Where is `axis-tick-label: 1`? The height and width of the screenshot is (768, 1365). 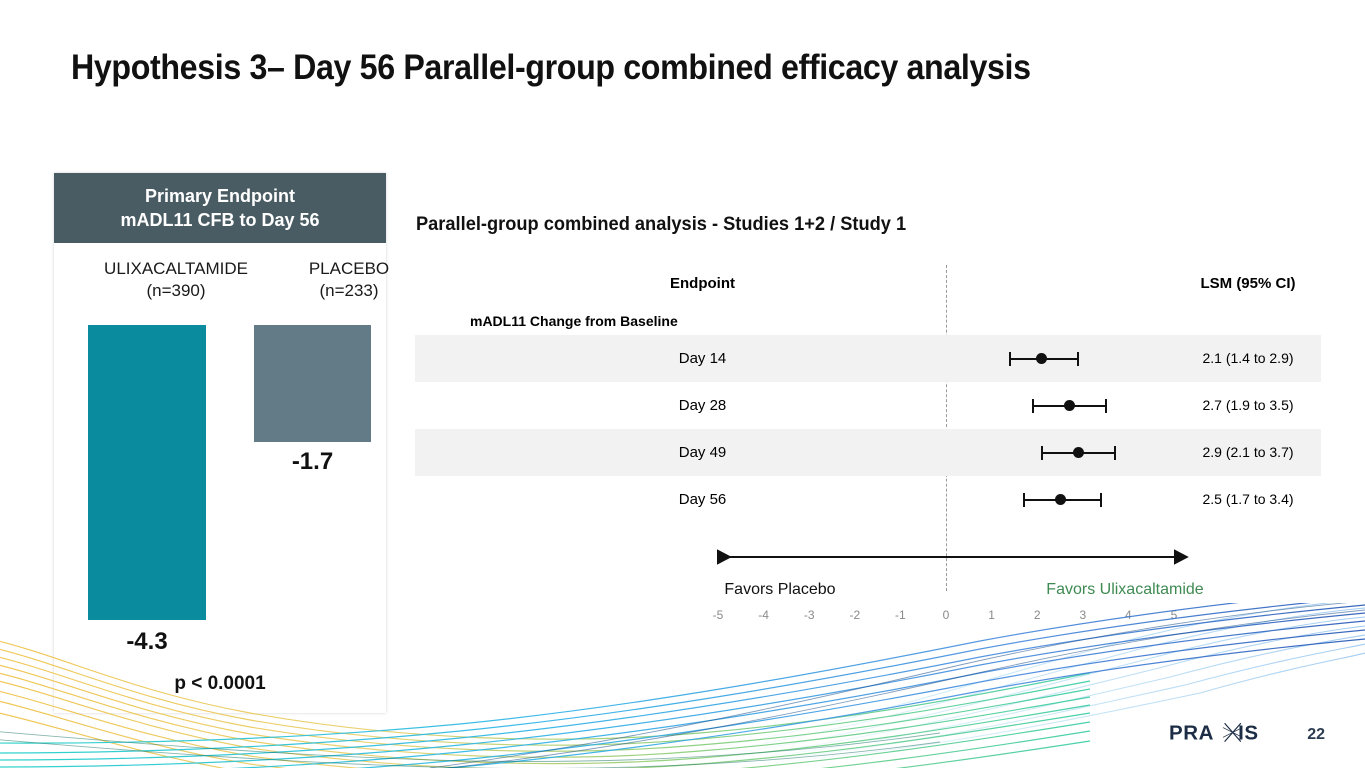 axis-tick-label: 1 is located at coordinates (991, 615).